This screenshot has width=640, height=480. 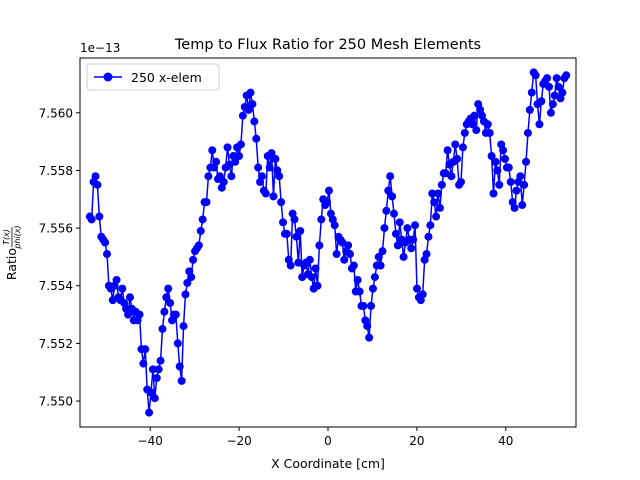 I want to click on chart-title: Temp to Flux Ratio for 250 Mesh Elements, so click(x=327, y=45).